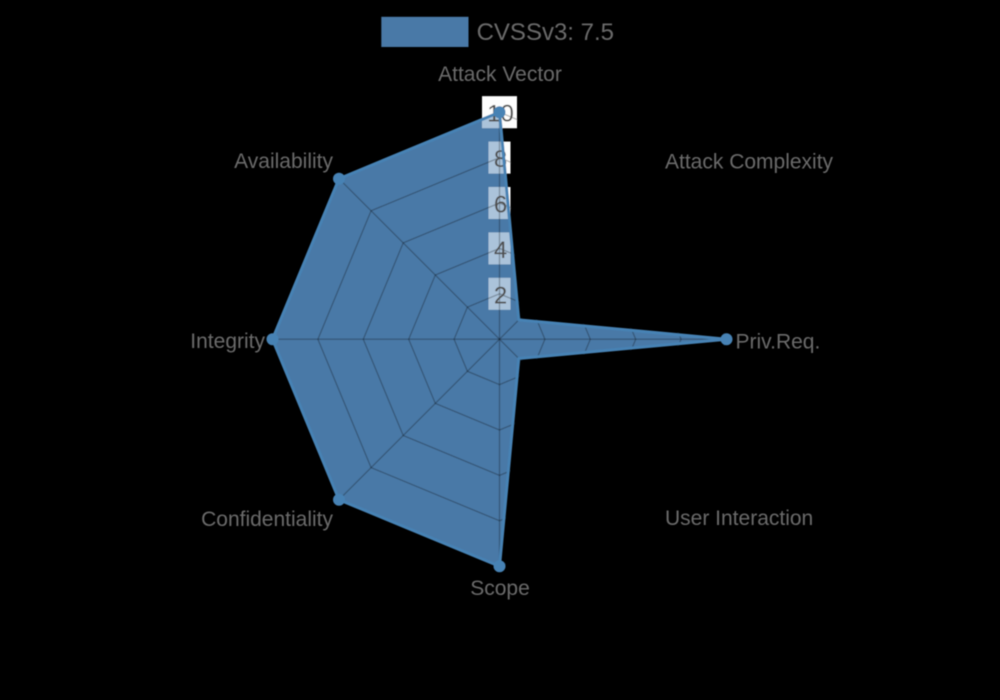 This screenshot has width=1000, height=700. What do you see at coordinates (283, 161) in the screenshot?
I see `svg-text: Availability` at bounding box center [283, 161].